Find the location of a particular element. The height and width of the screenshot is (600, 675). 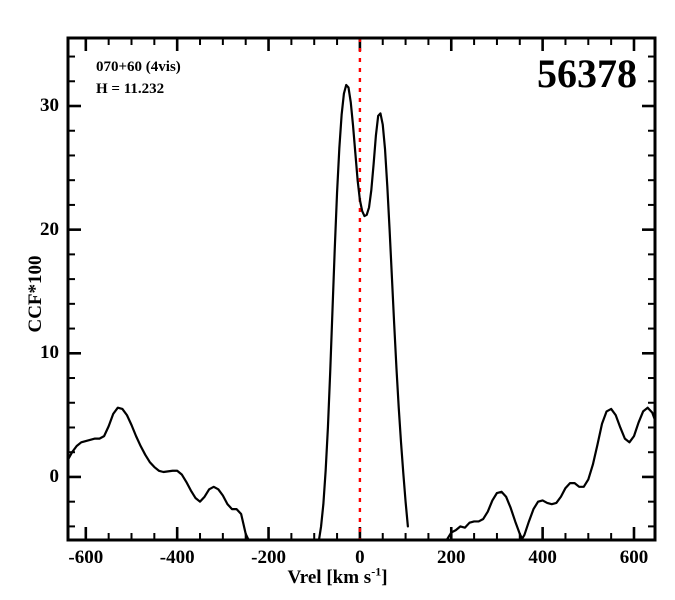

y-tick-label: 30 is located at coordinates (49, 105).